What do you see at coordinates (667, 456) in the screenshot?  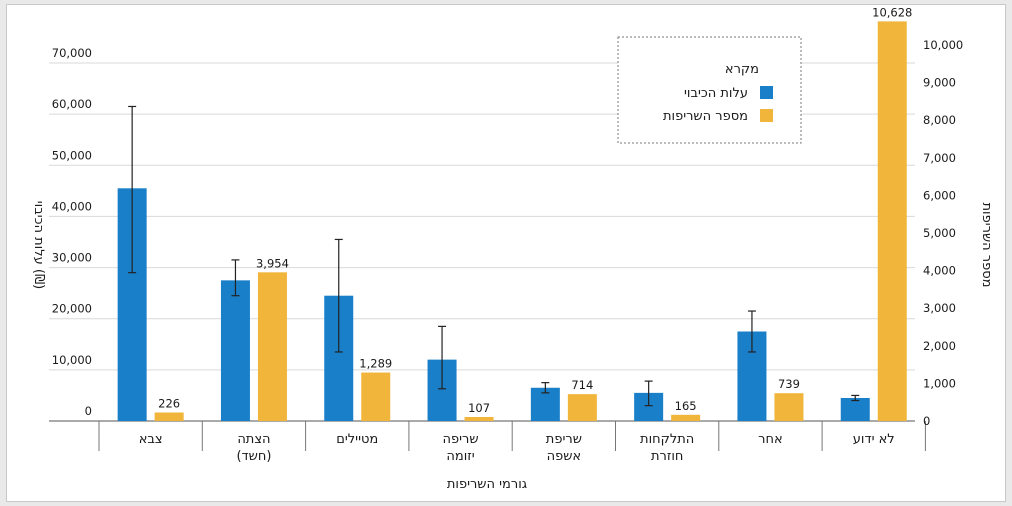 I see `category-label: חוזרת` at bounding box center [667, 456].